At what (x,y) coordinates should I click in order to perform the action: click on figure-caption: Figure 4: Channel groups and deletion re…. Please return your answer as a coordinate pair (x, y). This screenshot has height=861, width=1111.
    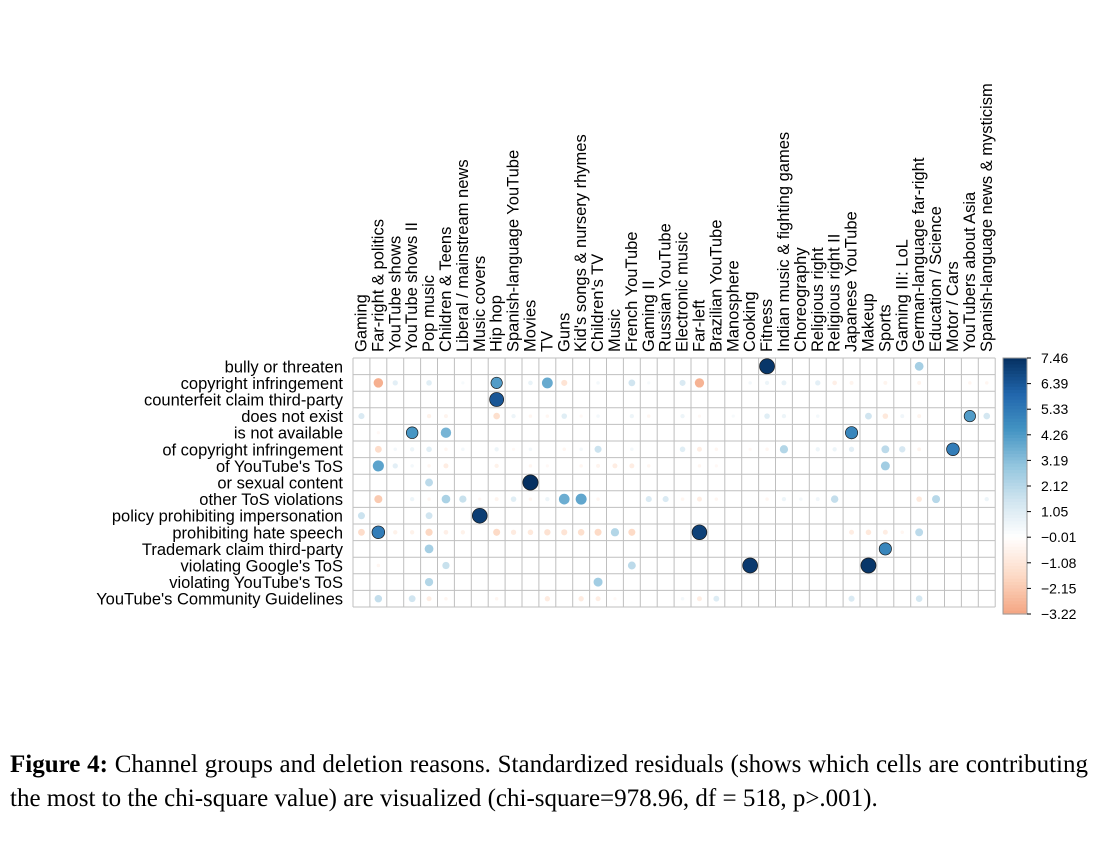
    Looking at the image, I should click on (549, 782).